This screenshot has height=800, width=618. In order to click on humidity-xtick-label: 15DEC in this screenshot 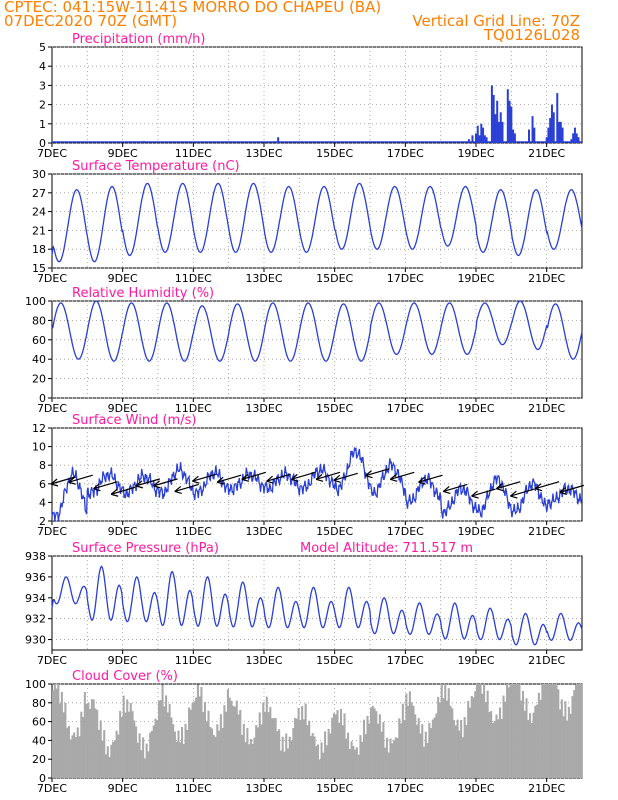, I will do `click(334, 408)`.